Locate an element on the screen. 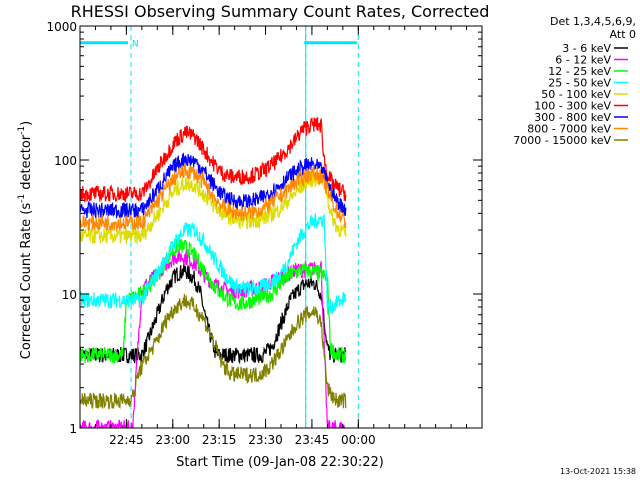  legend-label: 12 - 25 keV is located at coordinates (579, 71).